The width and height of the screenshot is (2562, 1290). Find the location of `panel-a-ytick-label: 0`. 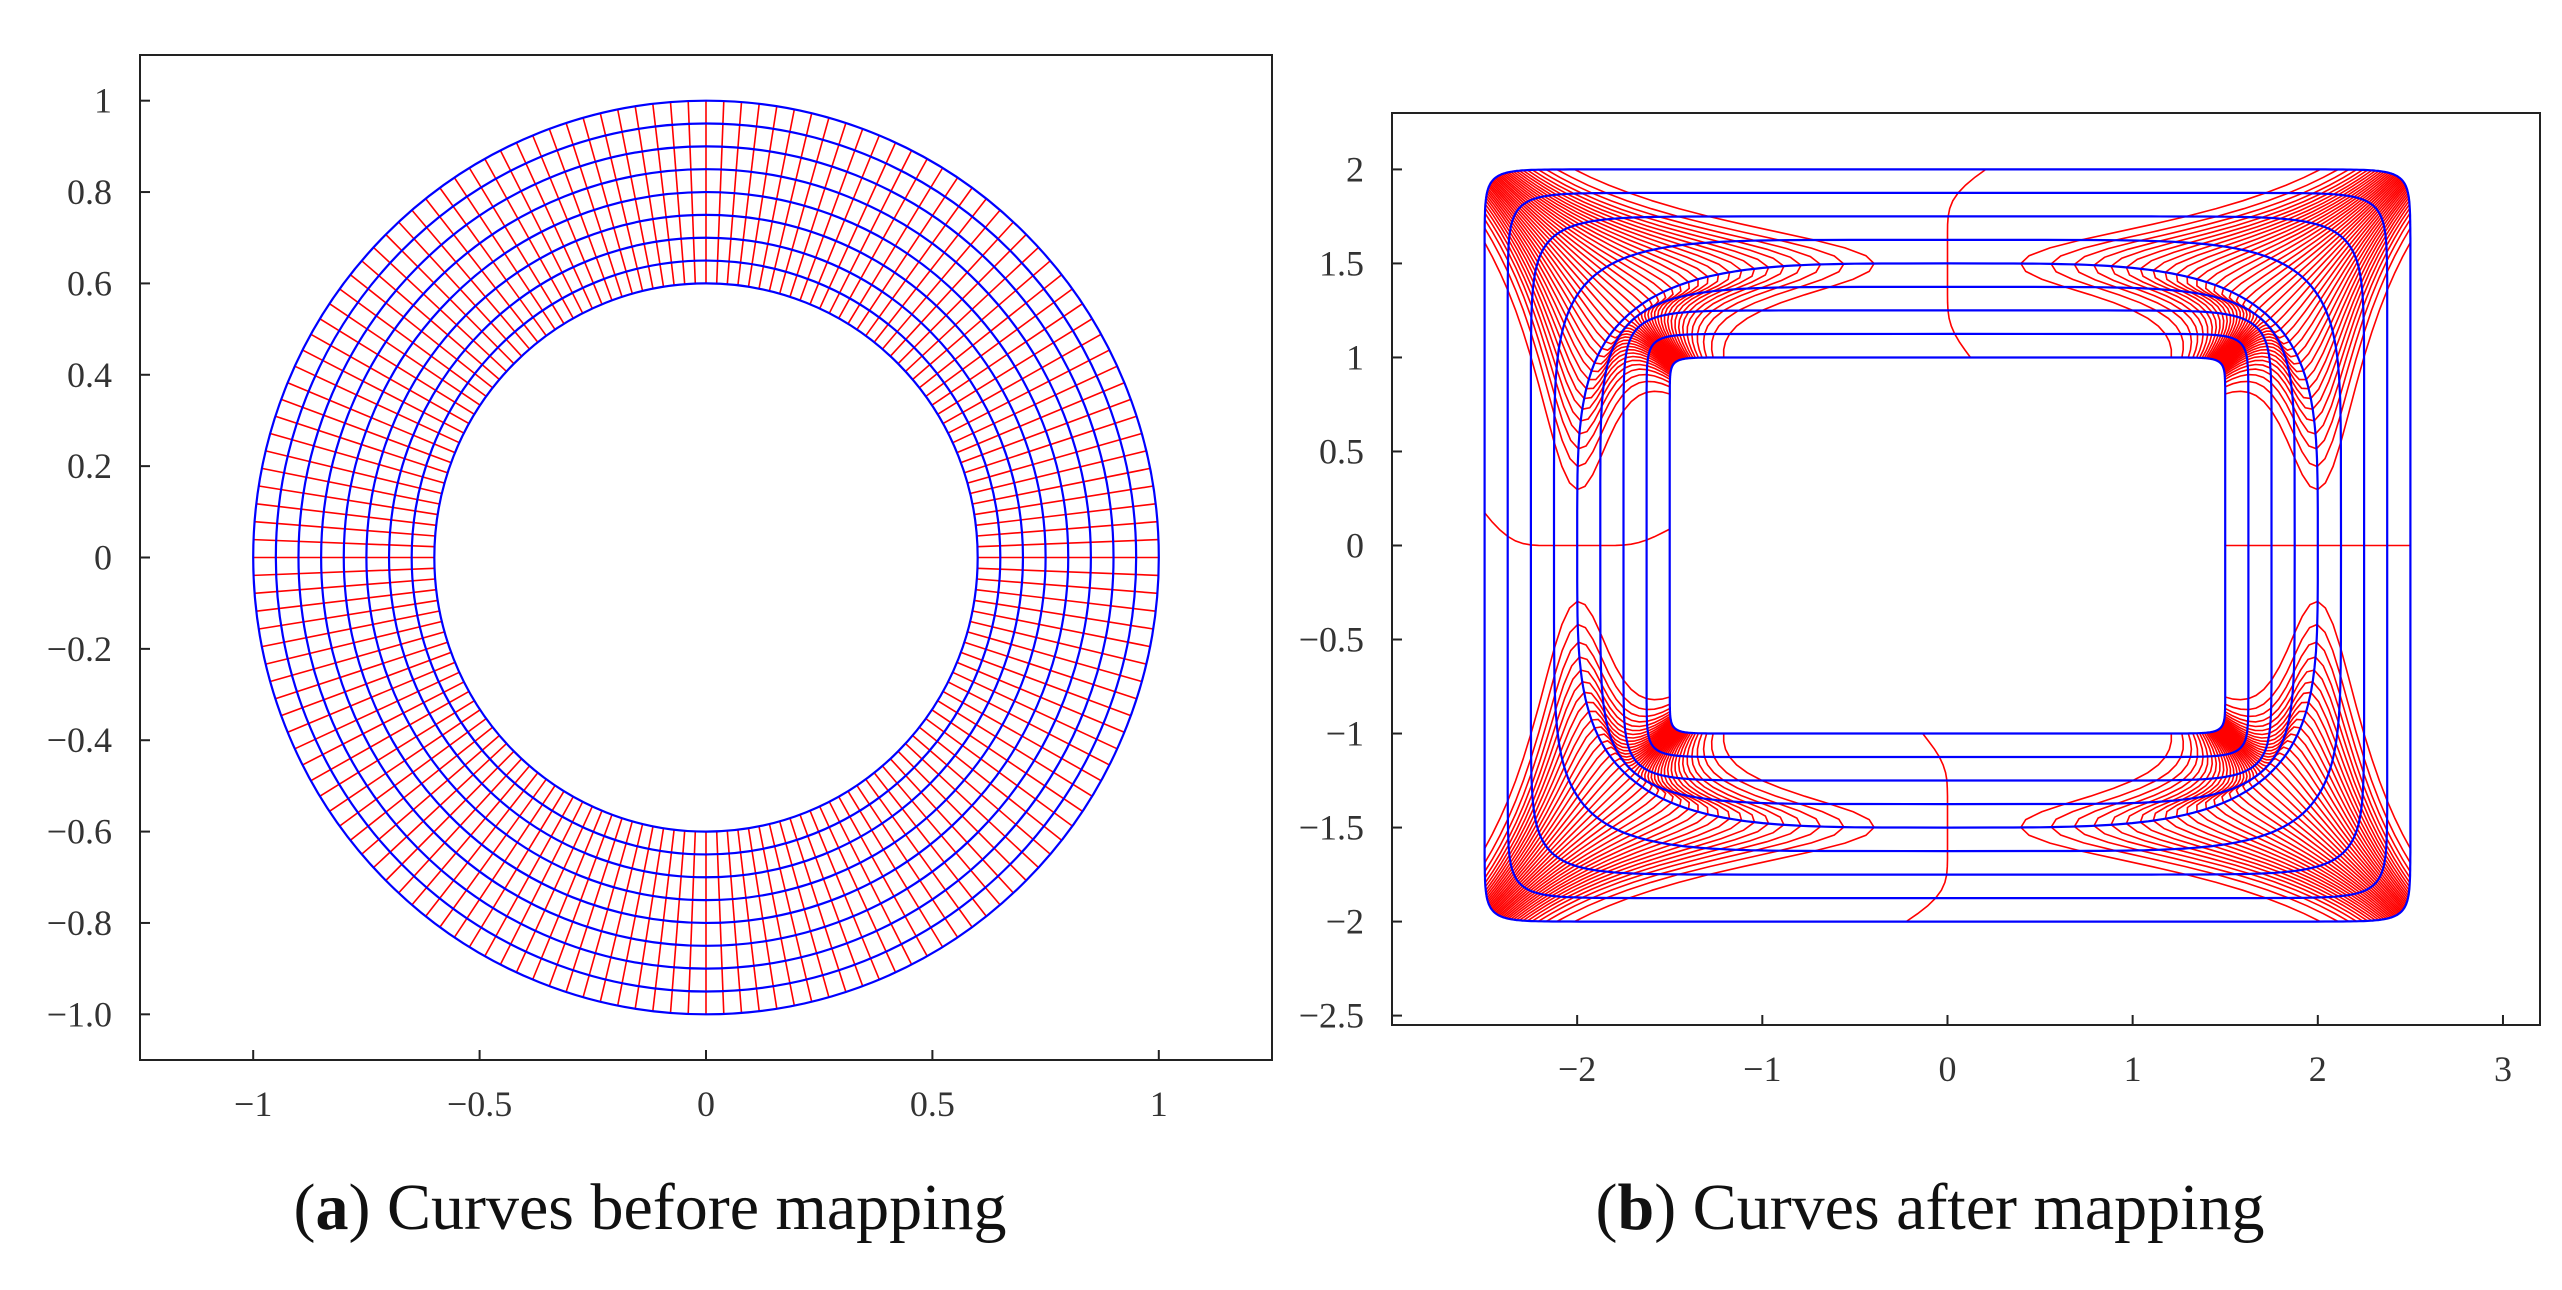

panel-a-ytick-label: 0 is located at coordinates (103, 558).